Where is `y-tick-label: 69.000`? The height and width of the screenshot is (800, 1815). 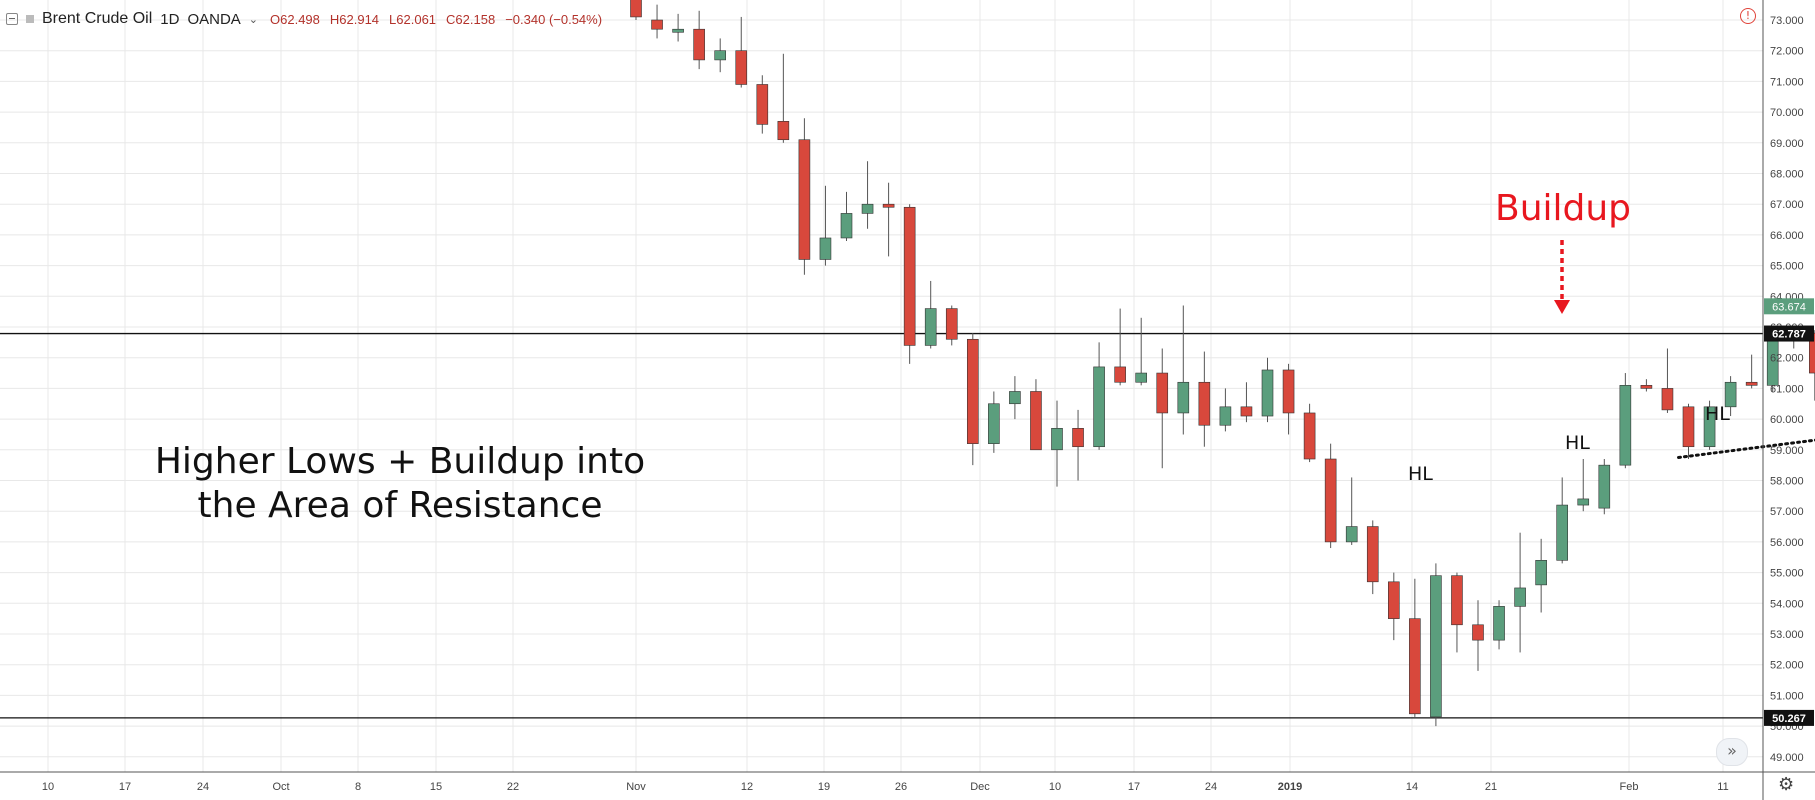 y-tick-label: 69.000 is located at coordinates (1787, 144).